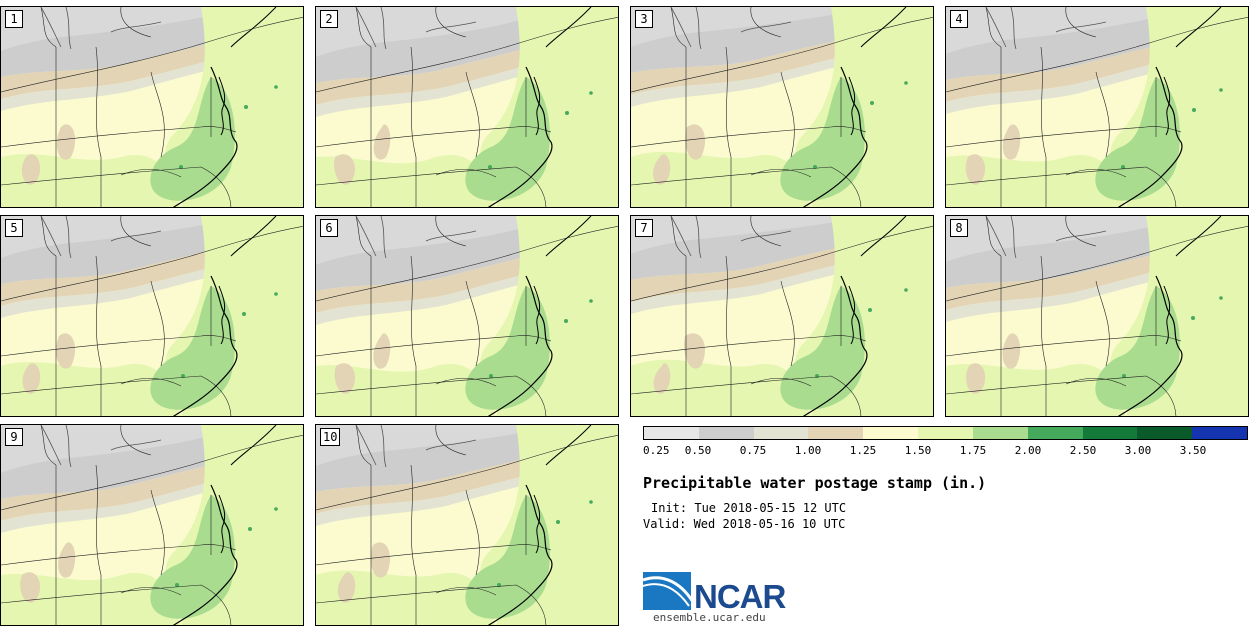 The image size is (1260, 627). I want to click on colorbar-tick-label: 1.00, so click(808, 450).